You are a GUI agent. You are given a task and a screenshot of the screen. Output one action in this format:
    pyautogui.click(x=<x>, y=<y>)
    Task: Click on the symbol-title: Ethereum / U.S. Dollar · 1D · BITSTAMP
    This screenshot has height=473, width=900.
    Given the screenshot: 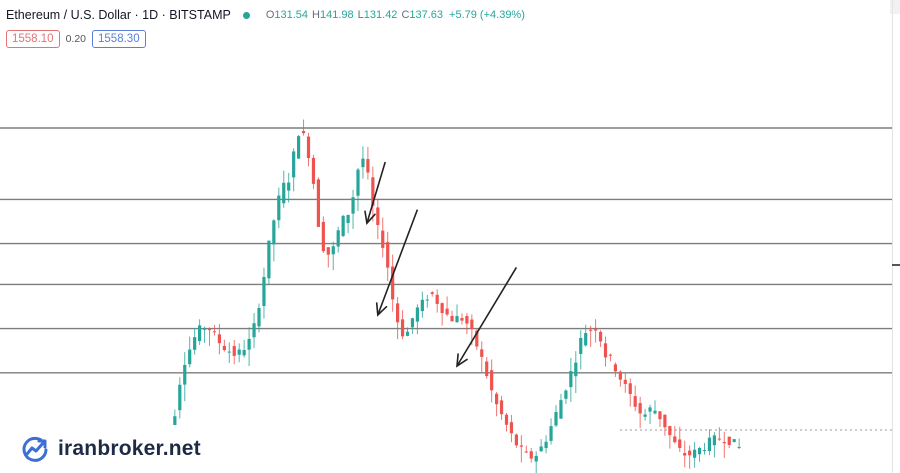 What is the action you would take?
    pyautogui.click(x=118, y=15)
    